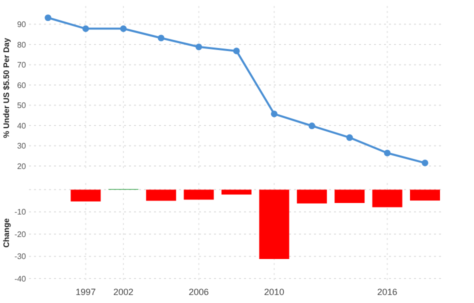  I want to click on y-tick-label: 60, so click(22, 85).